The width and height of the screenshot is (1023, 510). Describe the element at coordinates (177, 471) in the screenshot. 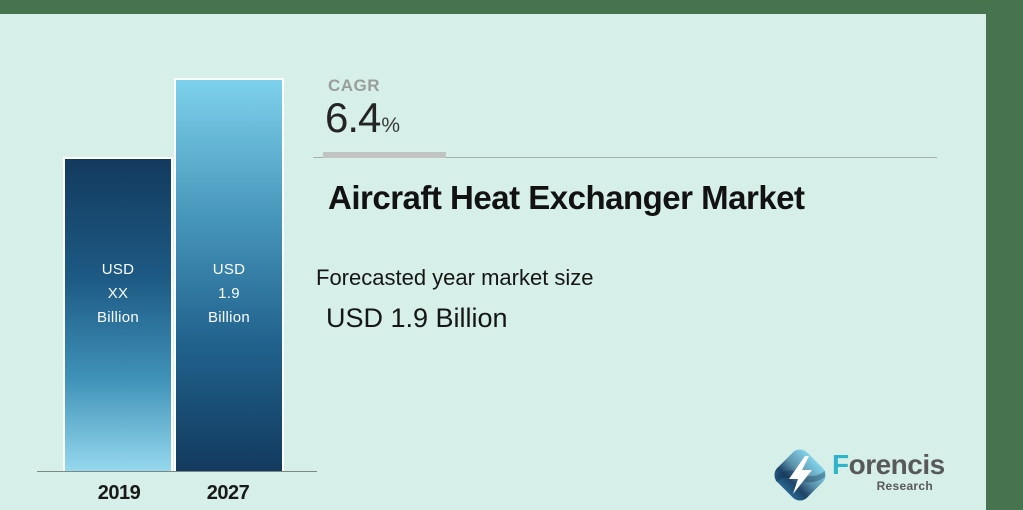

I see `x-axis-line` at that location.